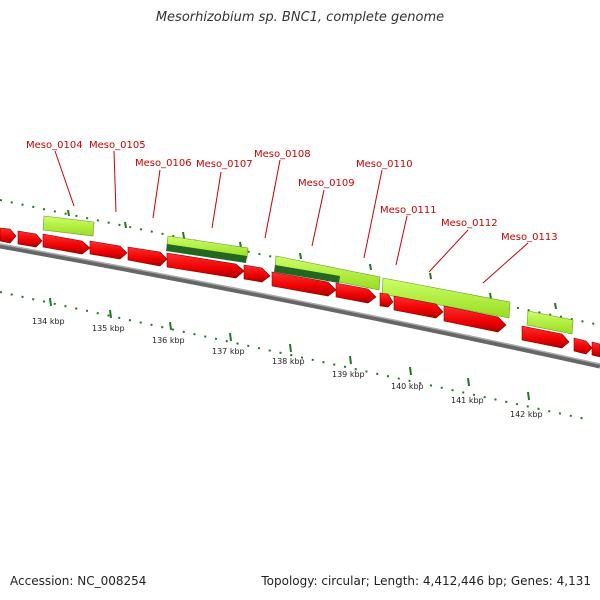 The image size is (600, 600). I want to click on kbp-label: 137 kbp, so click(228, 351).